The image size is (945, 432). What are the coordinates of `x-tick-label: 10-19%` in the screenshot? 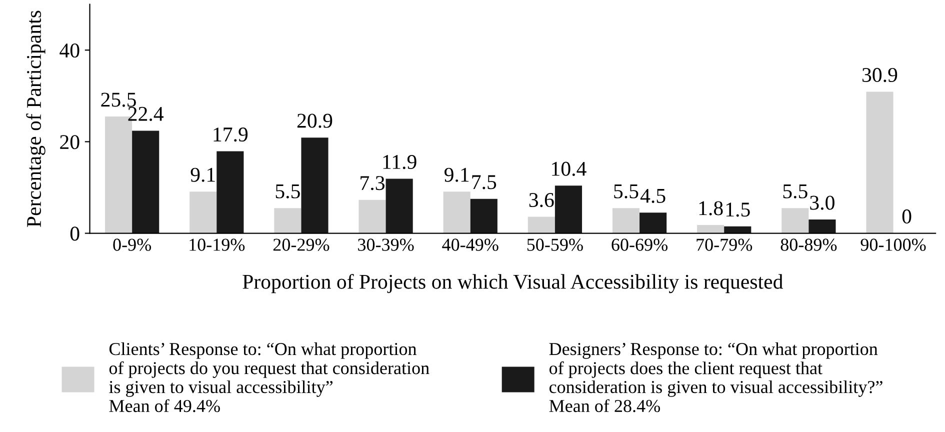 It's located at (217, 244).